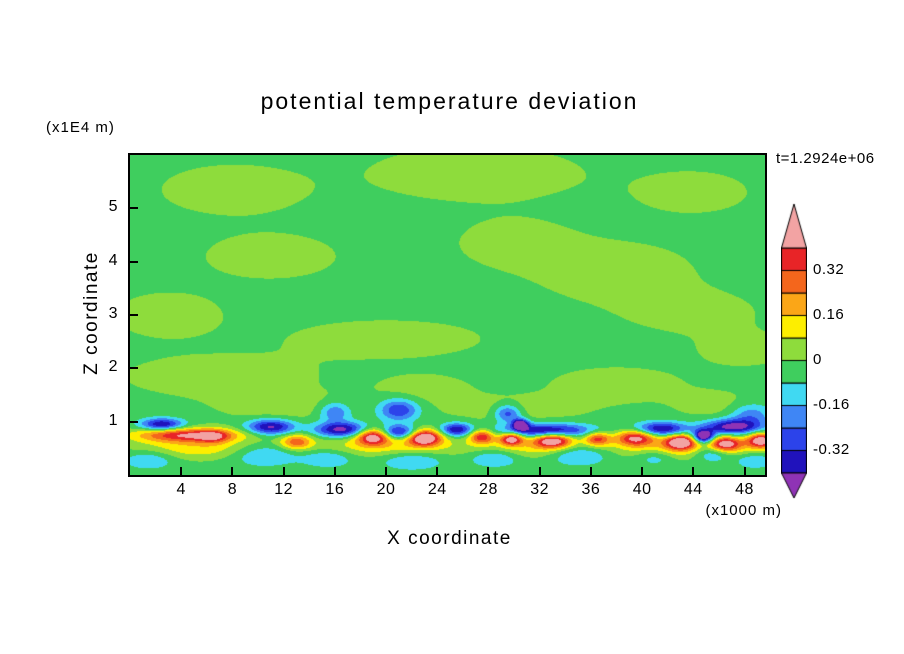 The image size is (904, 654). What do you see at coordinates (113, 420) in the screenshot?
I see `y-tick-label: 1` at bounding box center [113, 420].